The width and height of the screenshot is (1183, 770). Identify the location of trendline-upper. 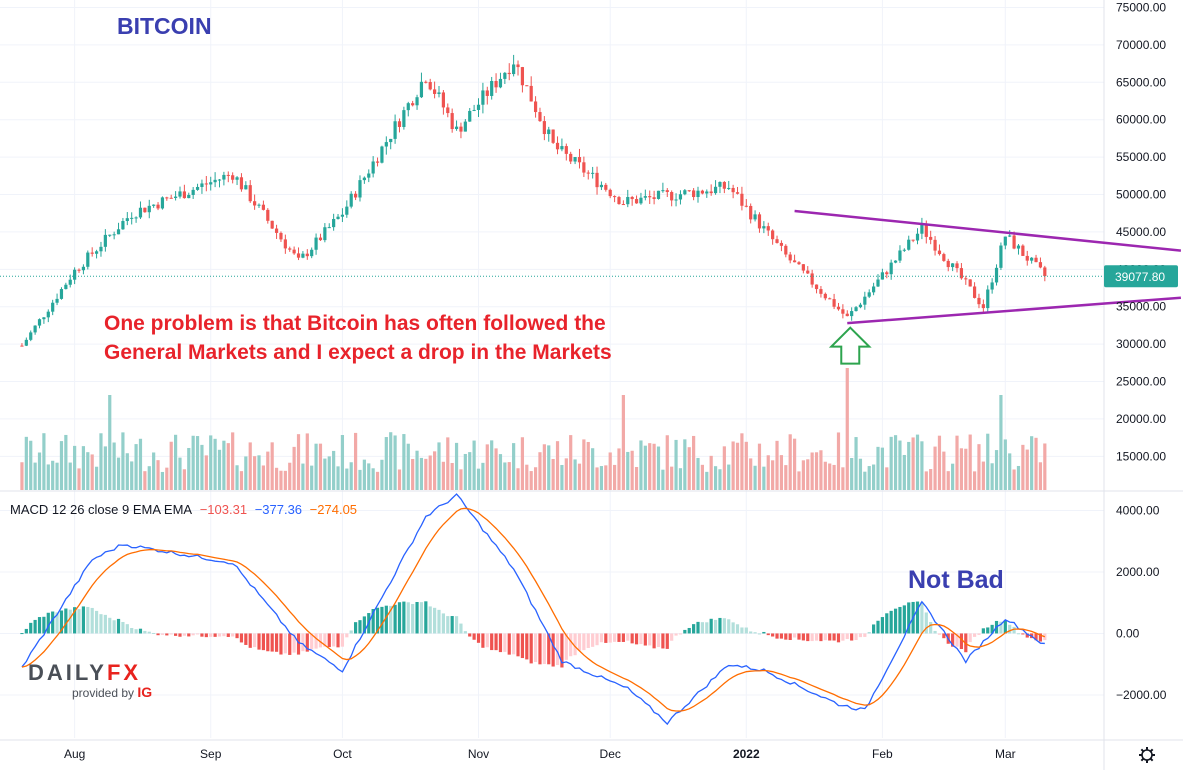
(988, 230).